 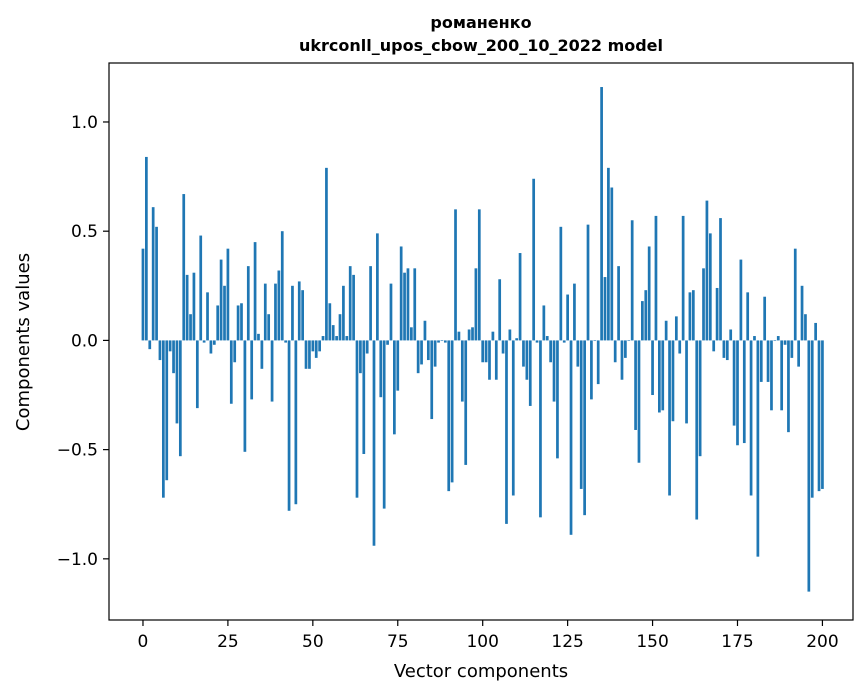 I want to click on y-axis-label: Components values, so click(x=23, y=342).